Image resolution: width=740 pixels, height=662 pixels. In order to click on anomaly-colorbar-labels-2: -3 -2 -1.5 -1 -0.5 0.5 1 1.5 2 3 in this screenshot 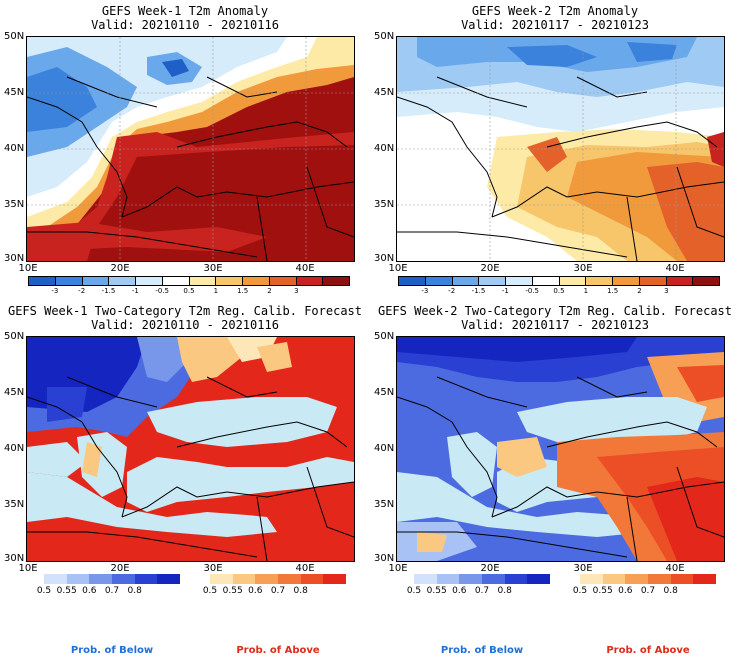, I will do `click(559, 292)`.